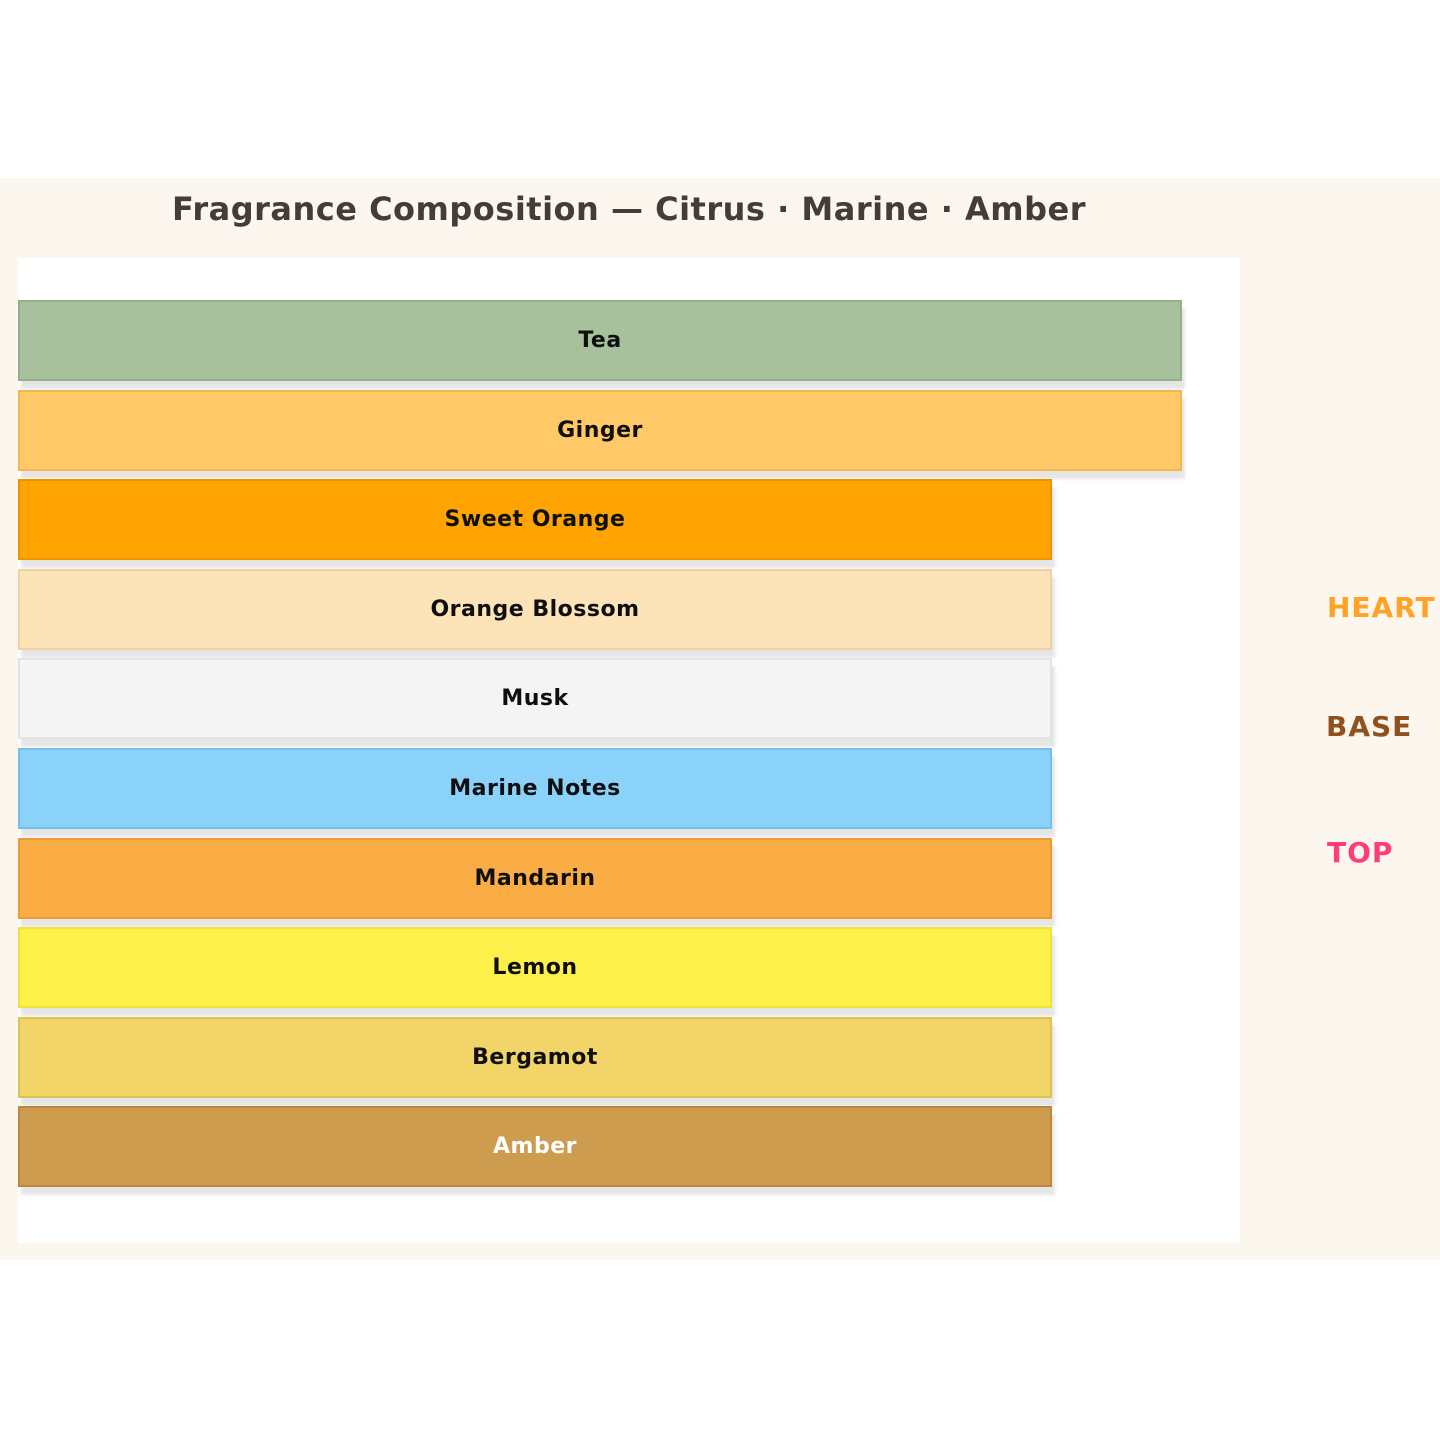  I want to click on note-bar-lemon: Lemon, so click(535, 967).